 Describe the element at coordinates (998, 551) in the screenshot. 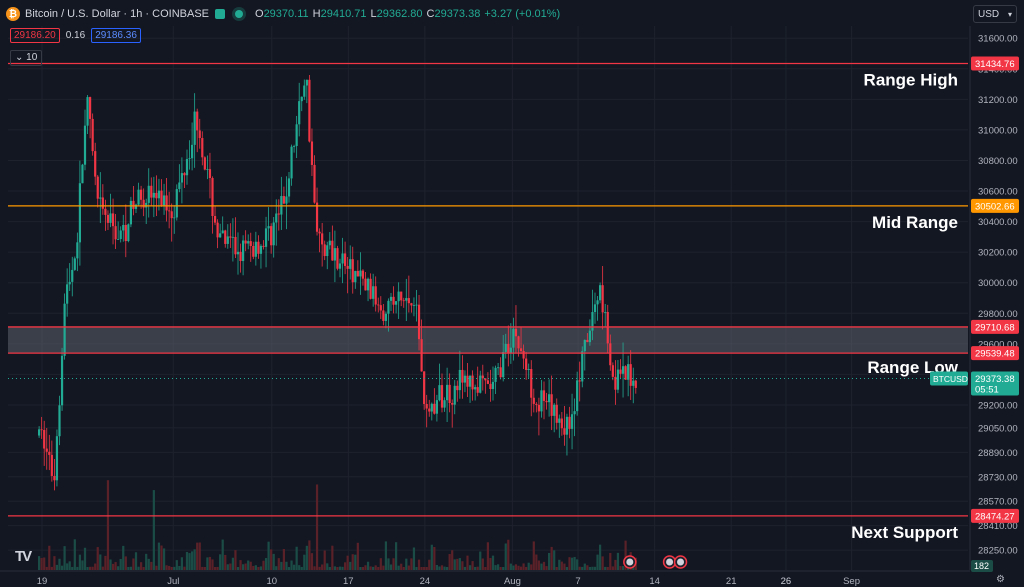

I see `price-axis-tick: 28250.00` at that location.